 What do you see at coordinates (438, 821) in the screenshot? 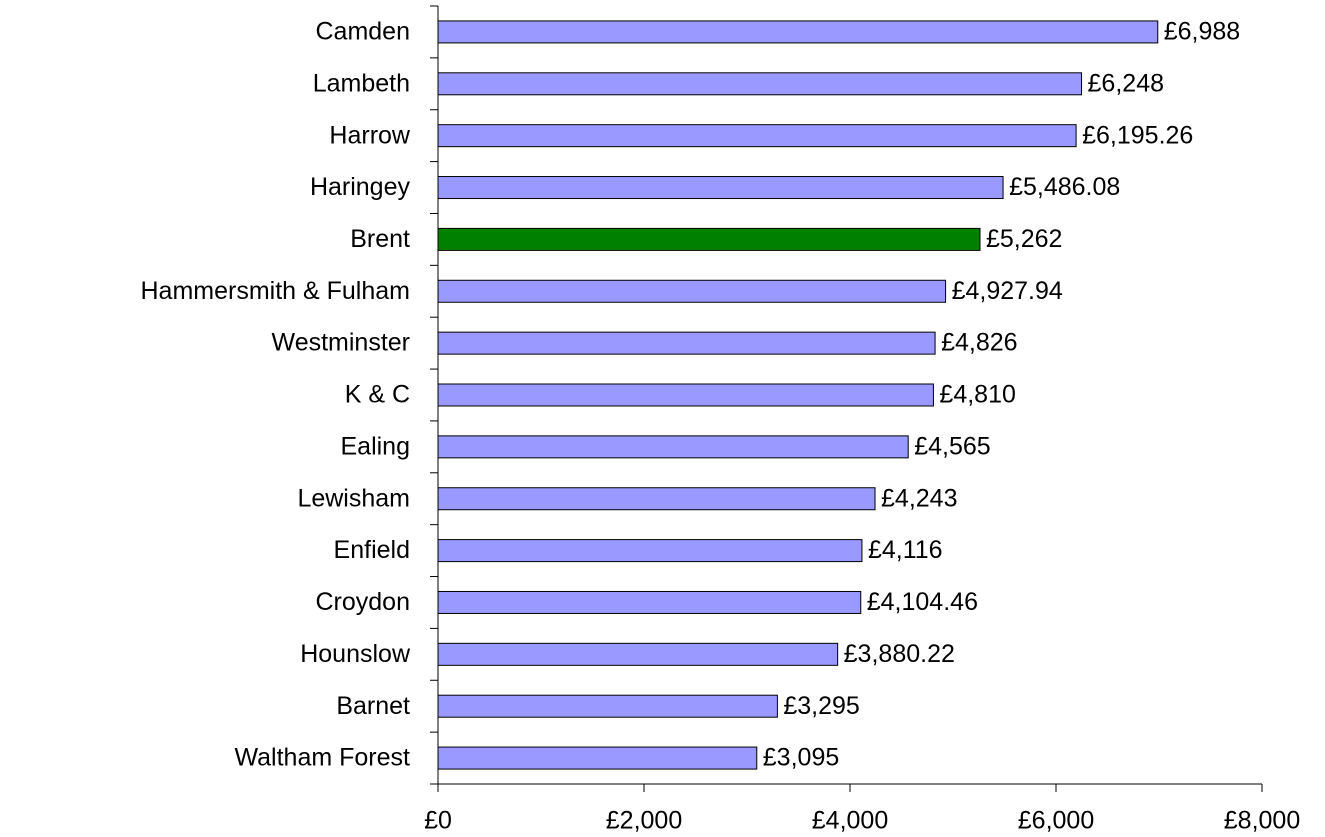
I see `x-tick-label: £0` at bounding box center [438, 821].